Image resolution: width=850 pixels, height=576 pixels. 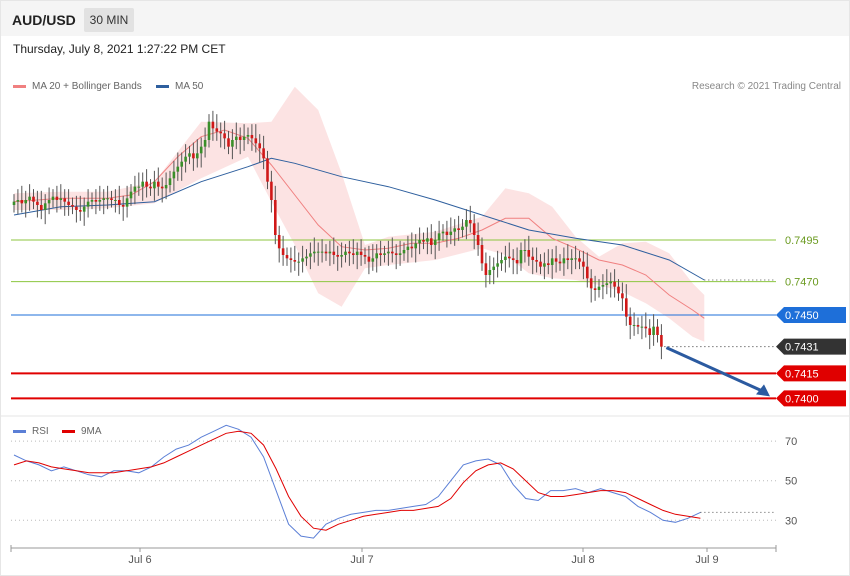 What do you see at coordinates (44, 20) in the screenshot?
I see `symbol-label: AUD/USD` at bounding box center [44, 20].